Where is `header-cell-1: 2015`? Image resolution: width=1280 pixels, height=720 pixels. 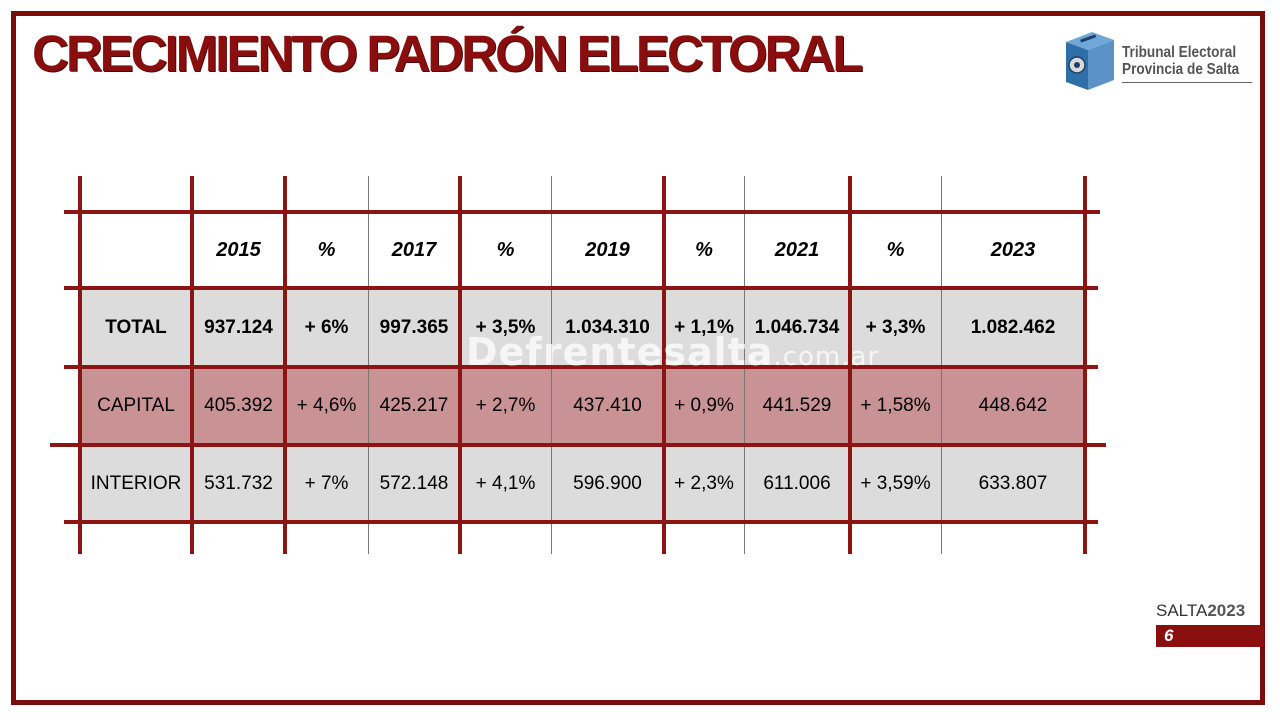
header-cell-1: 2015 is located at coordinates (238, 249).